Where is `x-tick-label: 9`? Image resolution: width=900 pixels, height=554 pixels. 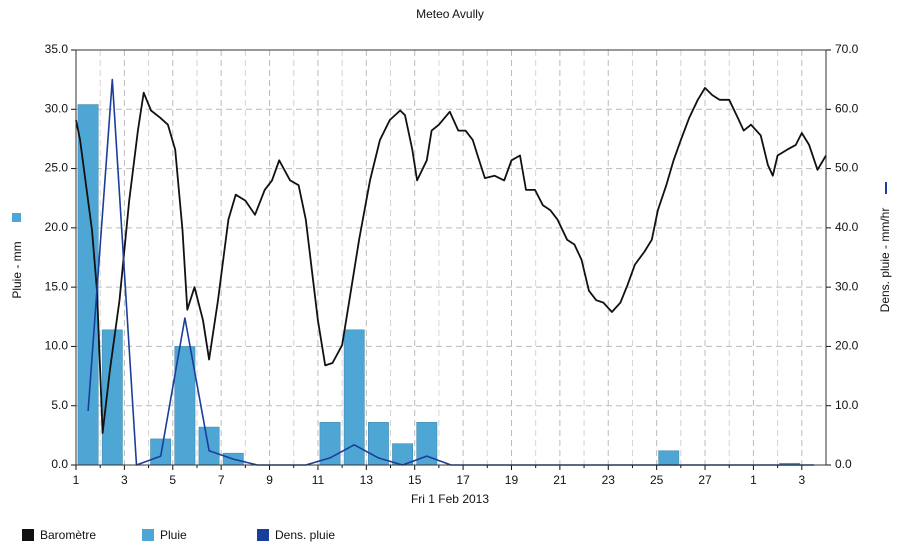 x-tick-label: 9 is located at coordinates (269, 480).